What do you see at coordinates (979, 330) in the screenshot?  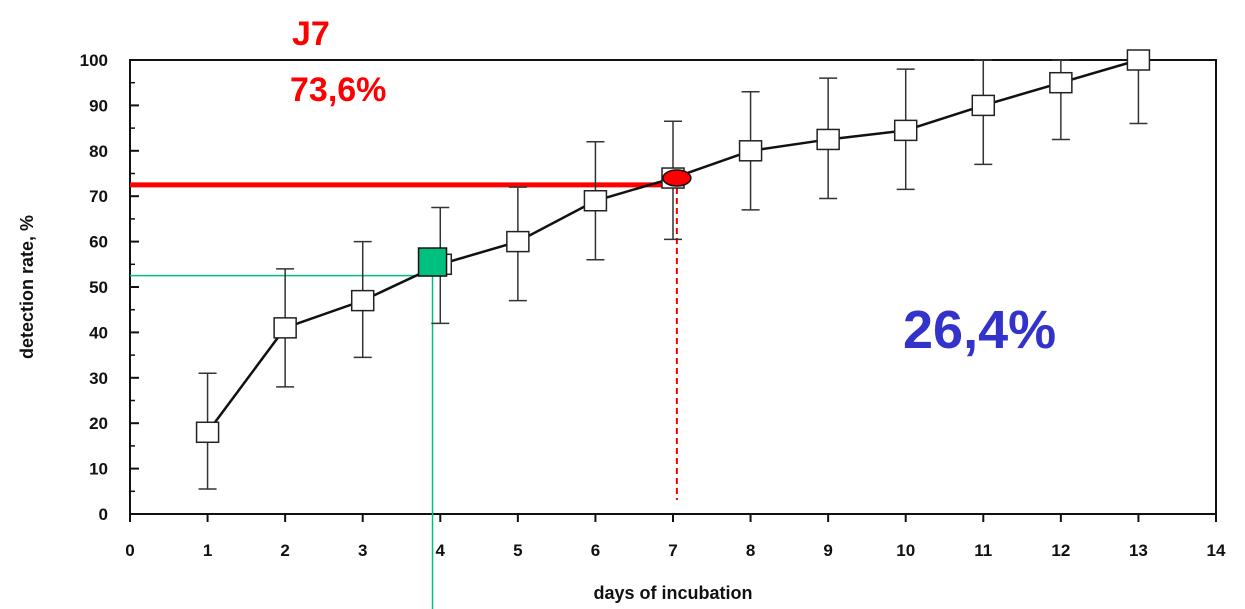 I see `annotation-remaining-label: 26,4%` at bounding box center [979, 330].